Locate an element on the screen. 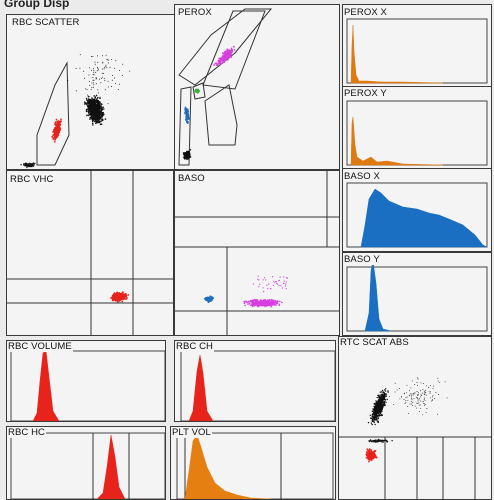 The image size is (494, 500). panel-rtc-scat-abs: RTC SCAT ABS is located at coordinates (415, 418).